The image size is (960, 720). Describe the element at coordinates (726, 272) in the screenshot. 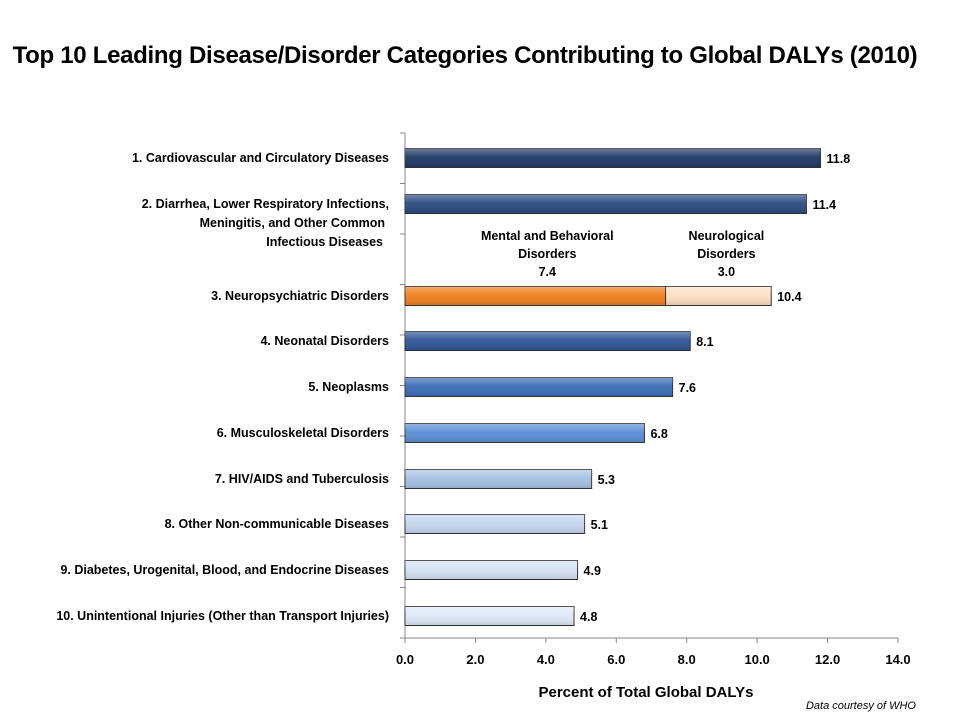

I see `segment-annotation: 3.0` at that location.